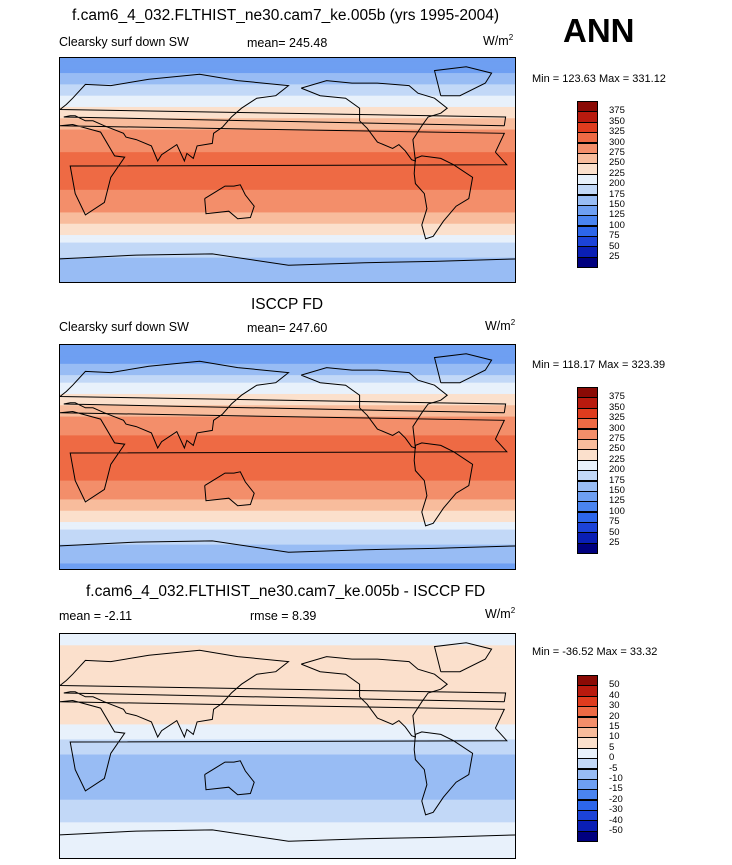  What do you see at coordinates (287, 328) in the screenshot?
I see `panel-2-mean-label: mean= 247.60` at bounding box center [287, 328].